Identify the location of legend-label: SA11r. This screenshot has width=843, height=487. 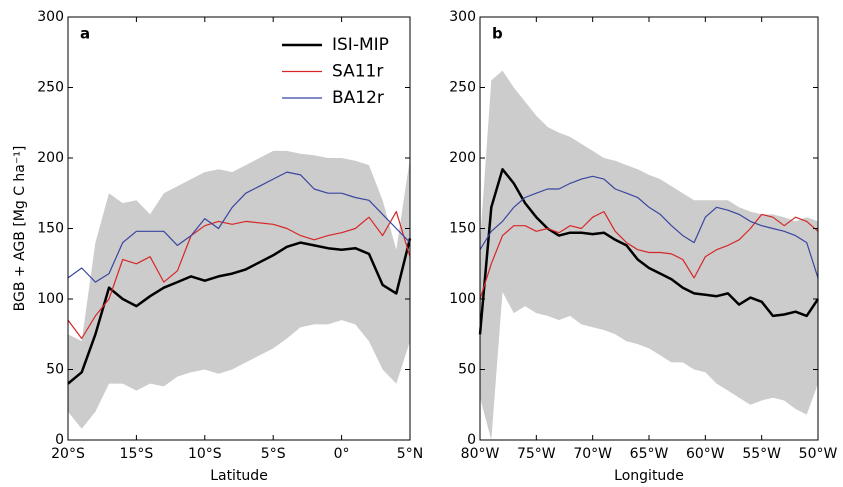
(357, 72).